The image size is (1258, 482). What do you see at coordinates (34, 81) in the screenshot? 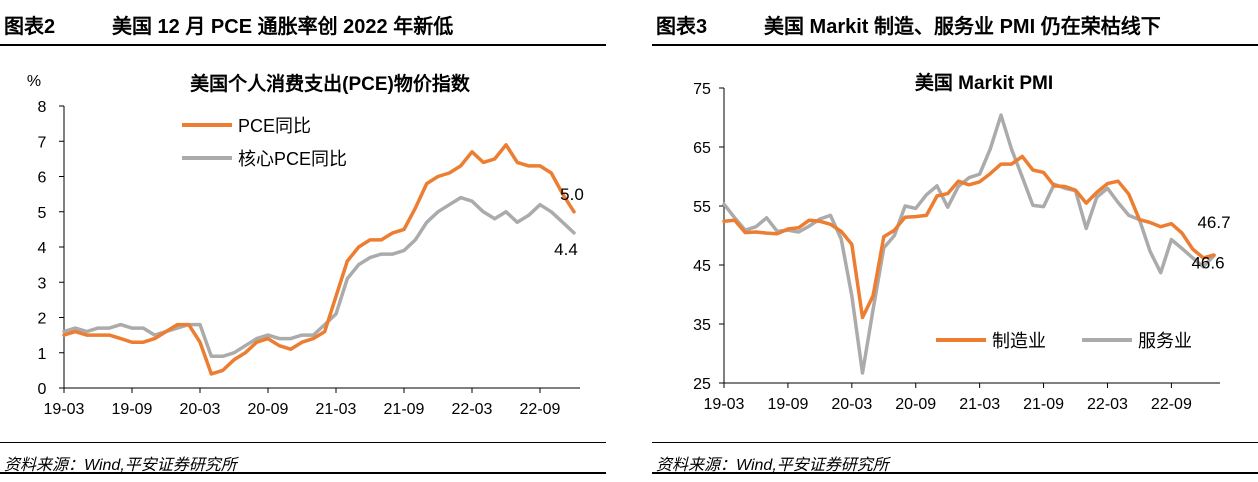
I see `y-axis-unit: %` at bounding box center [34, 81].